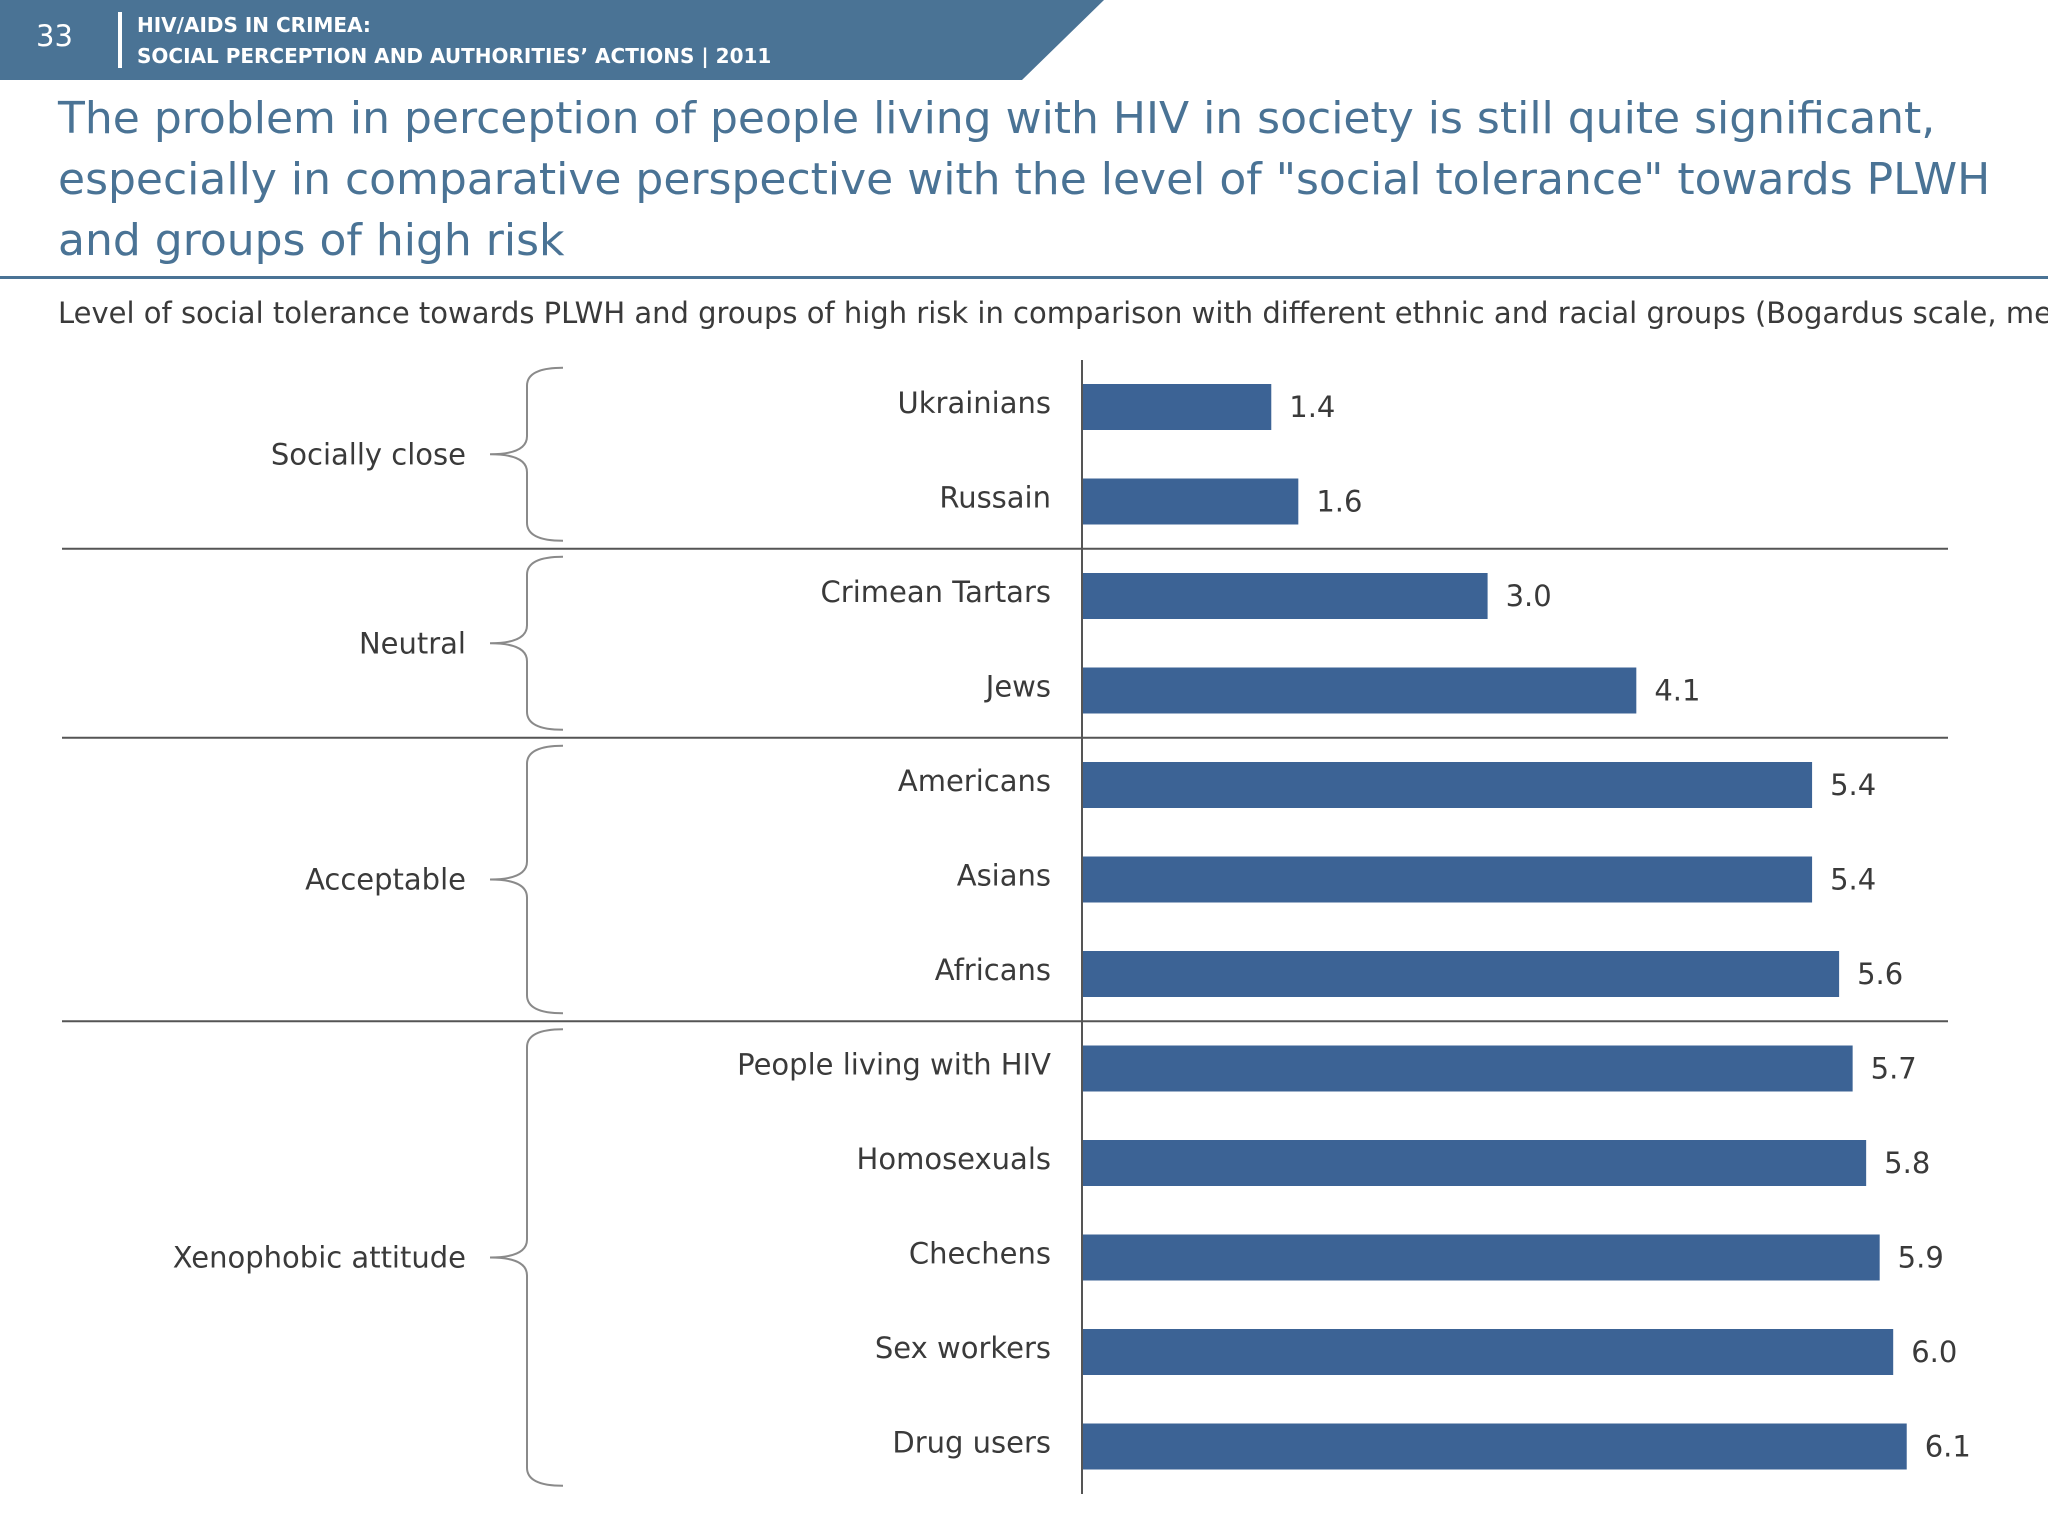  I want to click on category-label: Homosexuals, so click(954, 1159).